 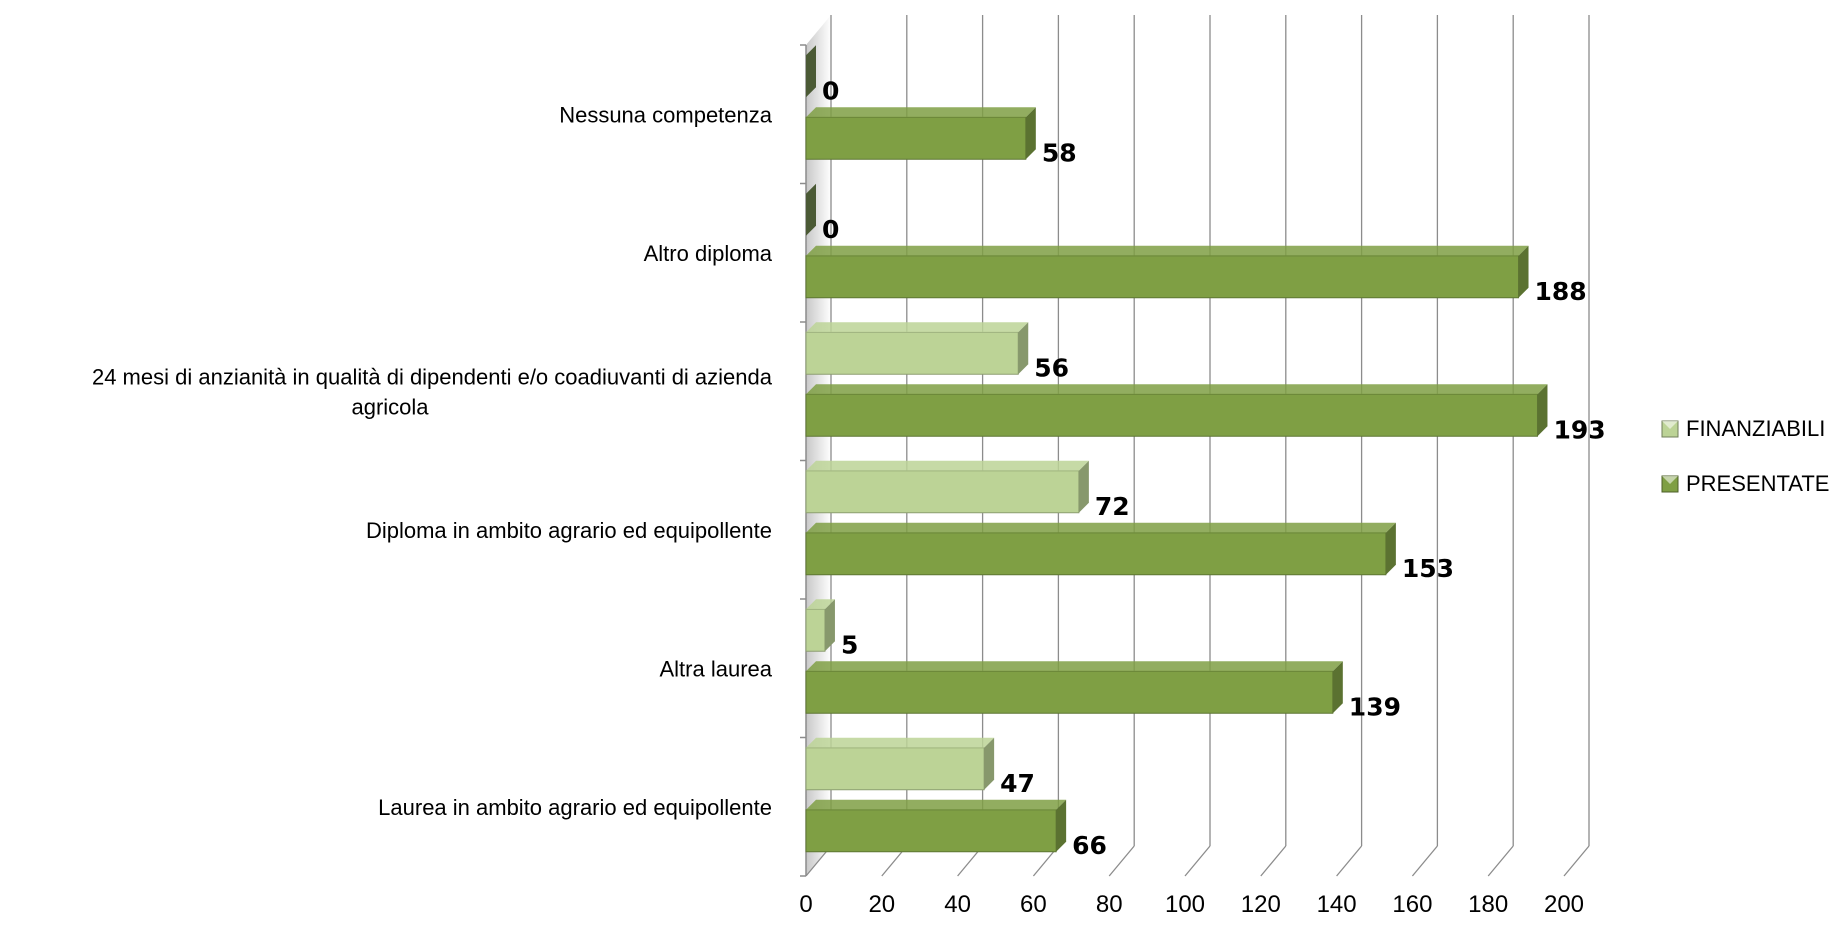 What do you see at coordinates (1412, 904) in the screenshot?
I see `x-tick-label: 160` at bounding box center [1412, 904].